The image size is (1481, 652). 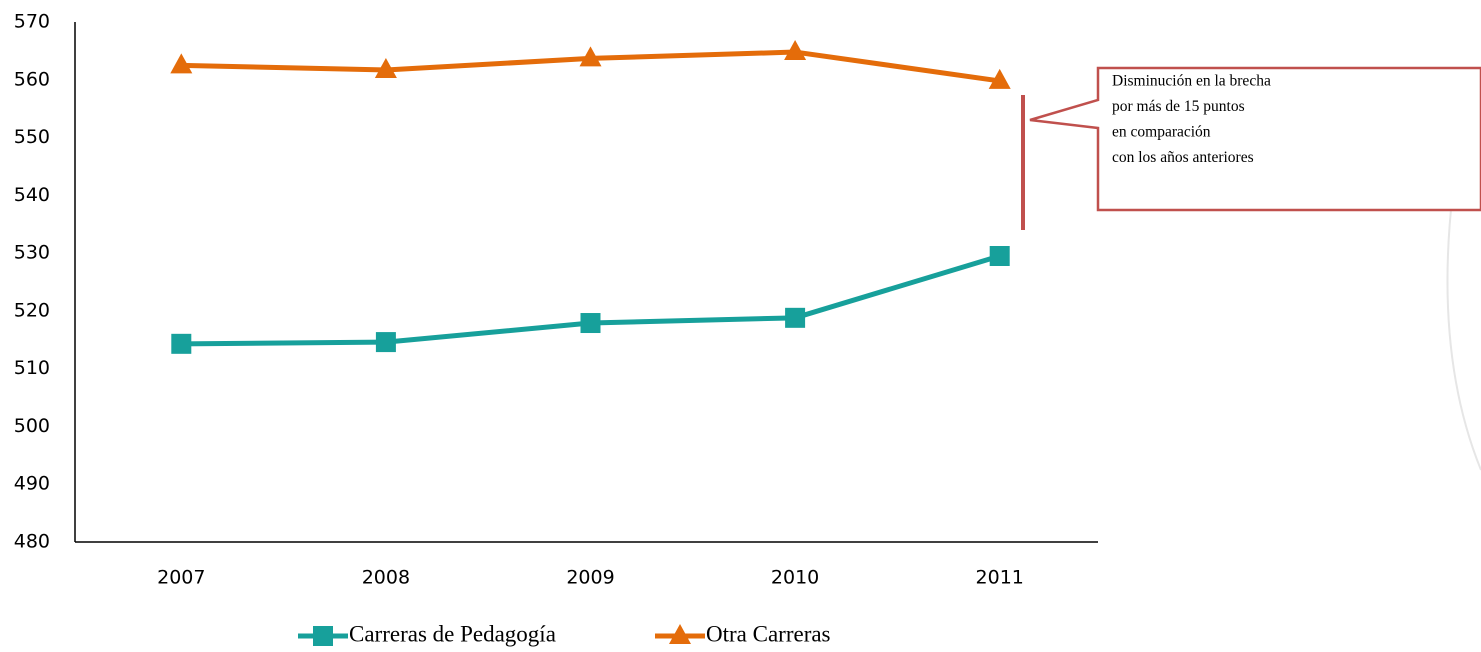 What do you see at coordinates (1178, 106) in the screenshot?
I see `annotation-text: por más de 15 puntos` at bounding box center [1178, 106].